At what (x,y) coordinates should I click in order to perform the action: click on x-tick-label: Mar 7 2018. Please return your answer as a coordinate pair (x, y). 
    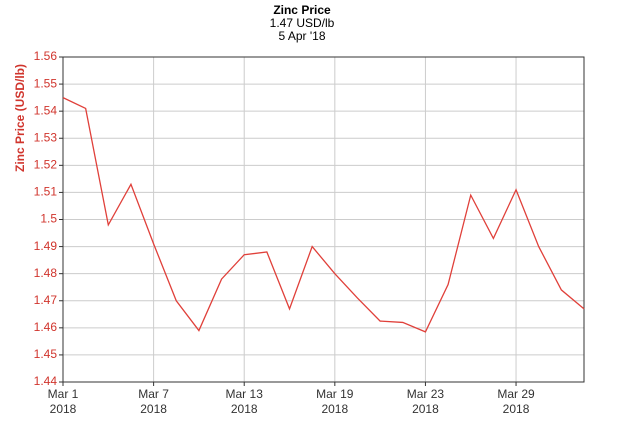
    Looking at the image, I should click on (153, 401).